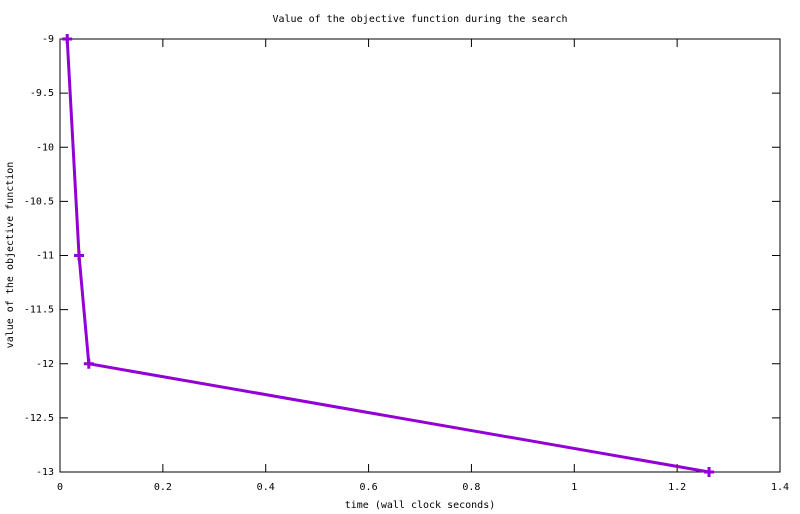 This screenshot has height=514, width=800. What do you see at coordinates (45, 472) in the screenshot?
I see `y-tick-label: -13` at bounding box center [45, 472].